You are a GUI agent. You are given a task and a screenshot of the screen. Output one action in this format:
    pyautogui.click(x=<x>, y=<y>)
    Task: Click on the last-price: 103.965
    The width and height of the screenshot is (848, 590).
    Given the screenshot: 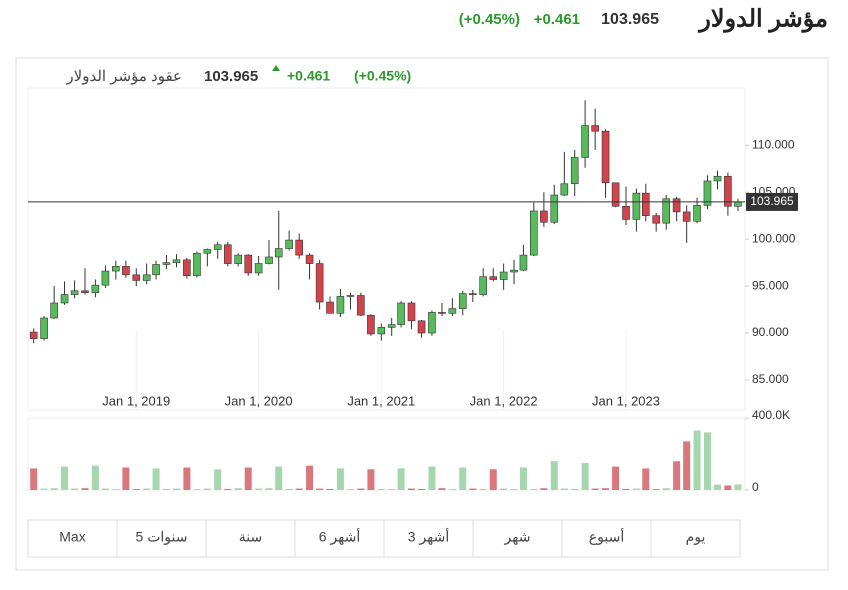 What is the action you would take?
    pyautogui.click(x=630, y=19)
    